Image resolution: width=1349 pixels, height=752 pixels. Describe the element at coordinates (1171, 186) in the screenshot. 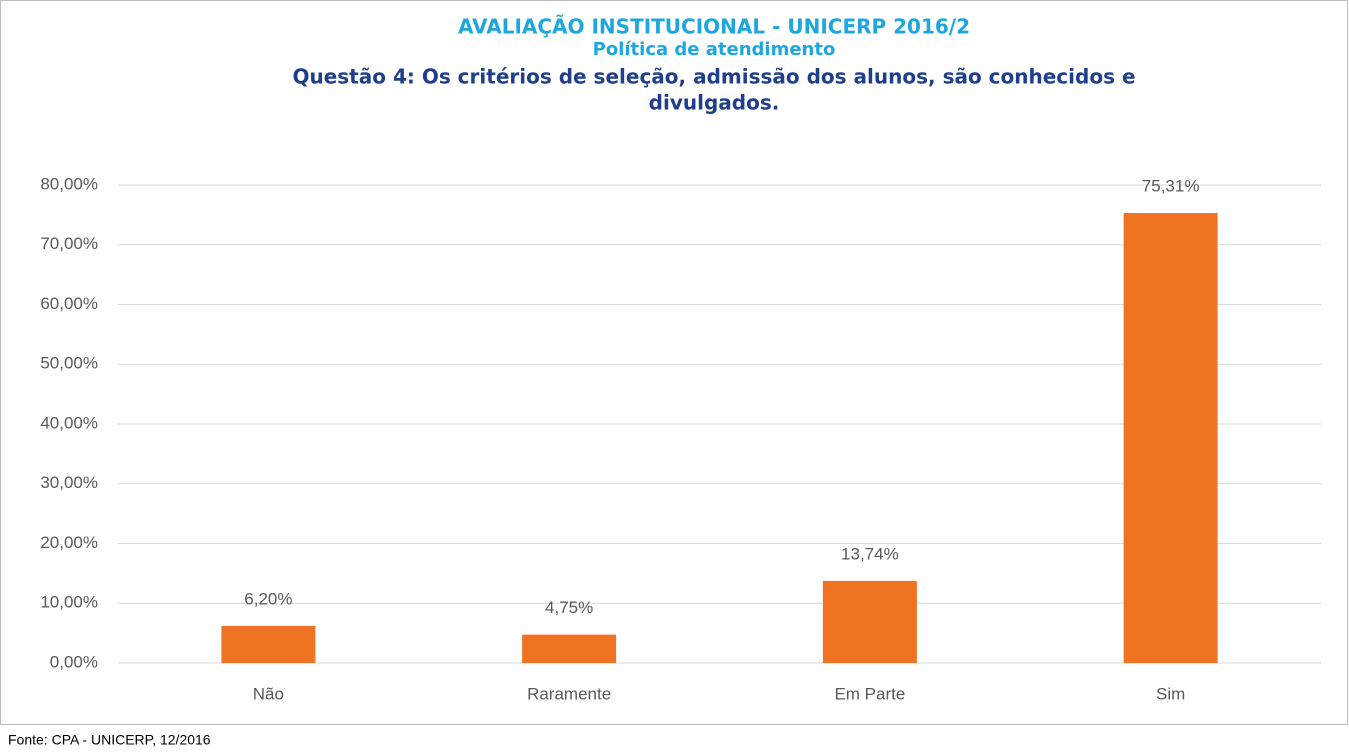

I see `data-label: 75,31%` at that location.